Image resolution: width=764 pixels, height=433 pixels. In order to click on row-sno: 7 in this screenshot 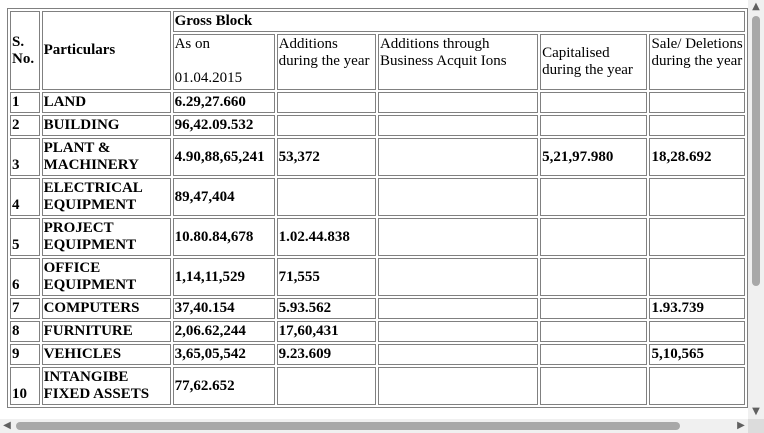, I will do `click(25, 308)`.